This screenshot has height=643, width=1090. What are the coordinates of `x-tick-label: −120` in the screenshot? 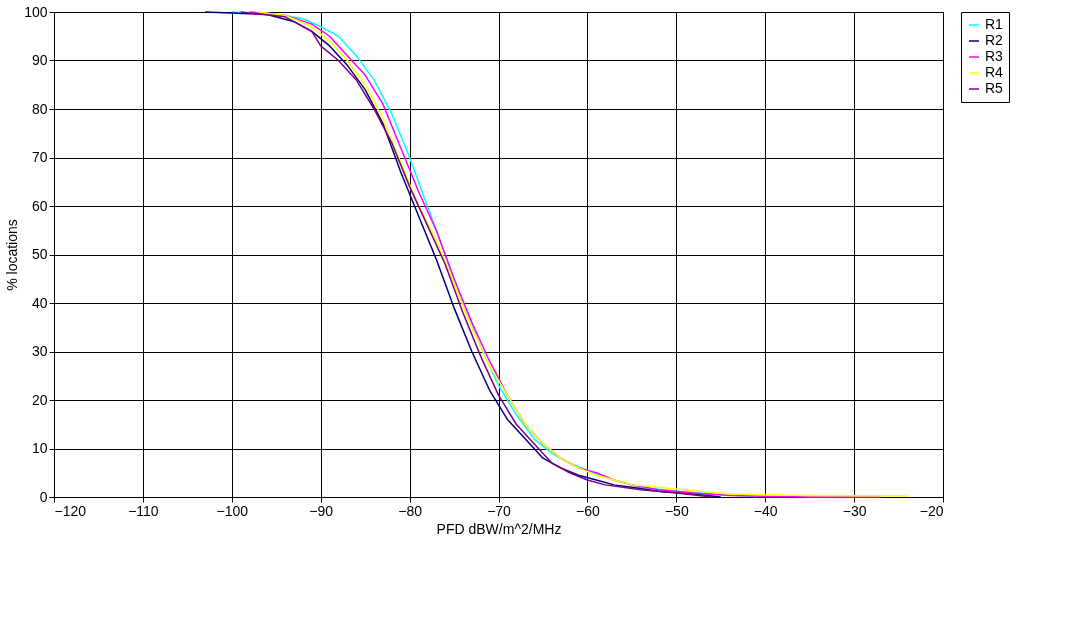 It's located at (70, 510).